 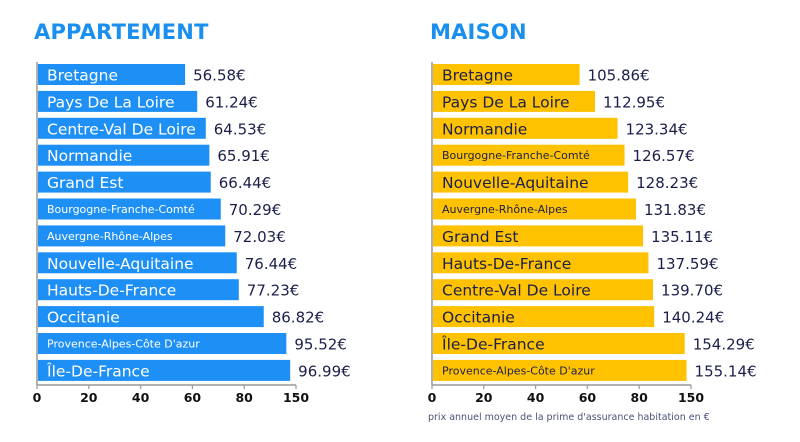 What do you see at coordinates (298, 318) in the screenshot?
I see `value-label: 86.82€` at bounding box center [298, 318].